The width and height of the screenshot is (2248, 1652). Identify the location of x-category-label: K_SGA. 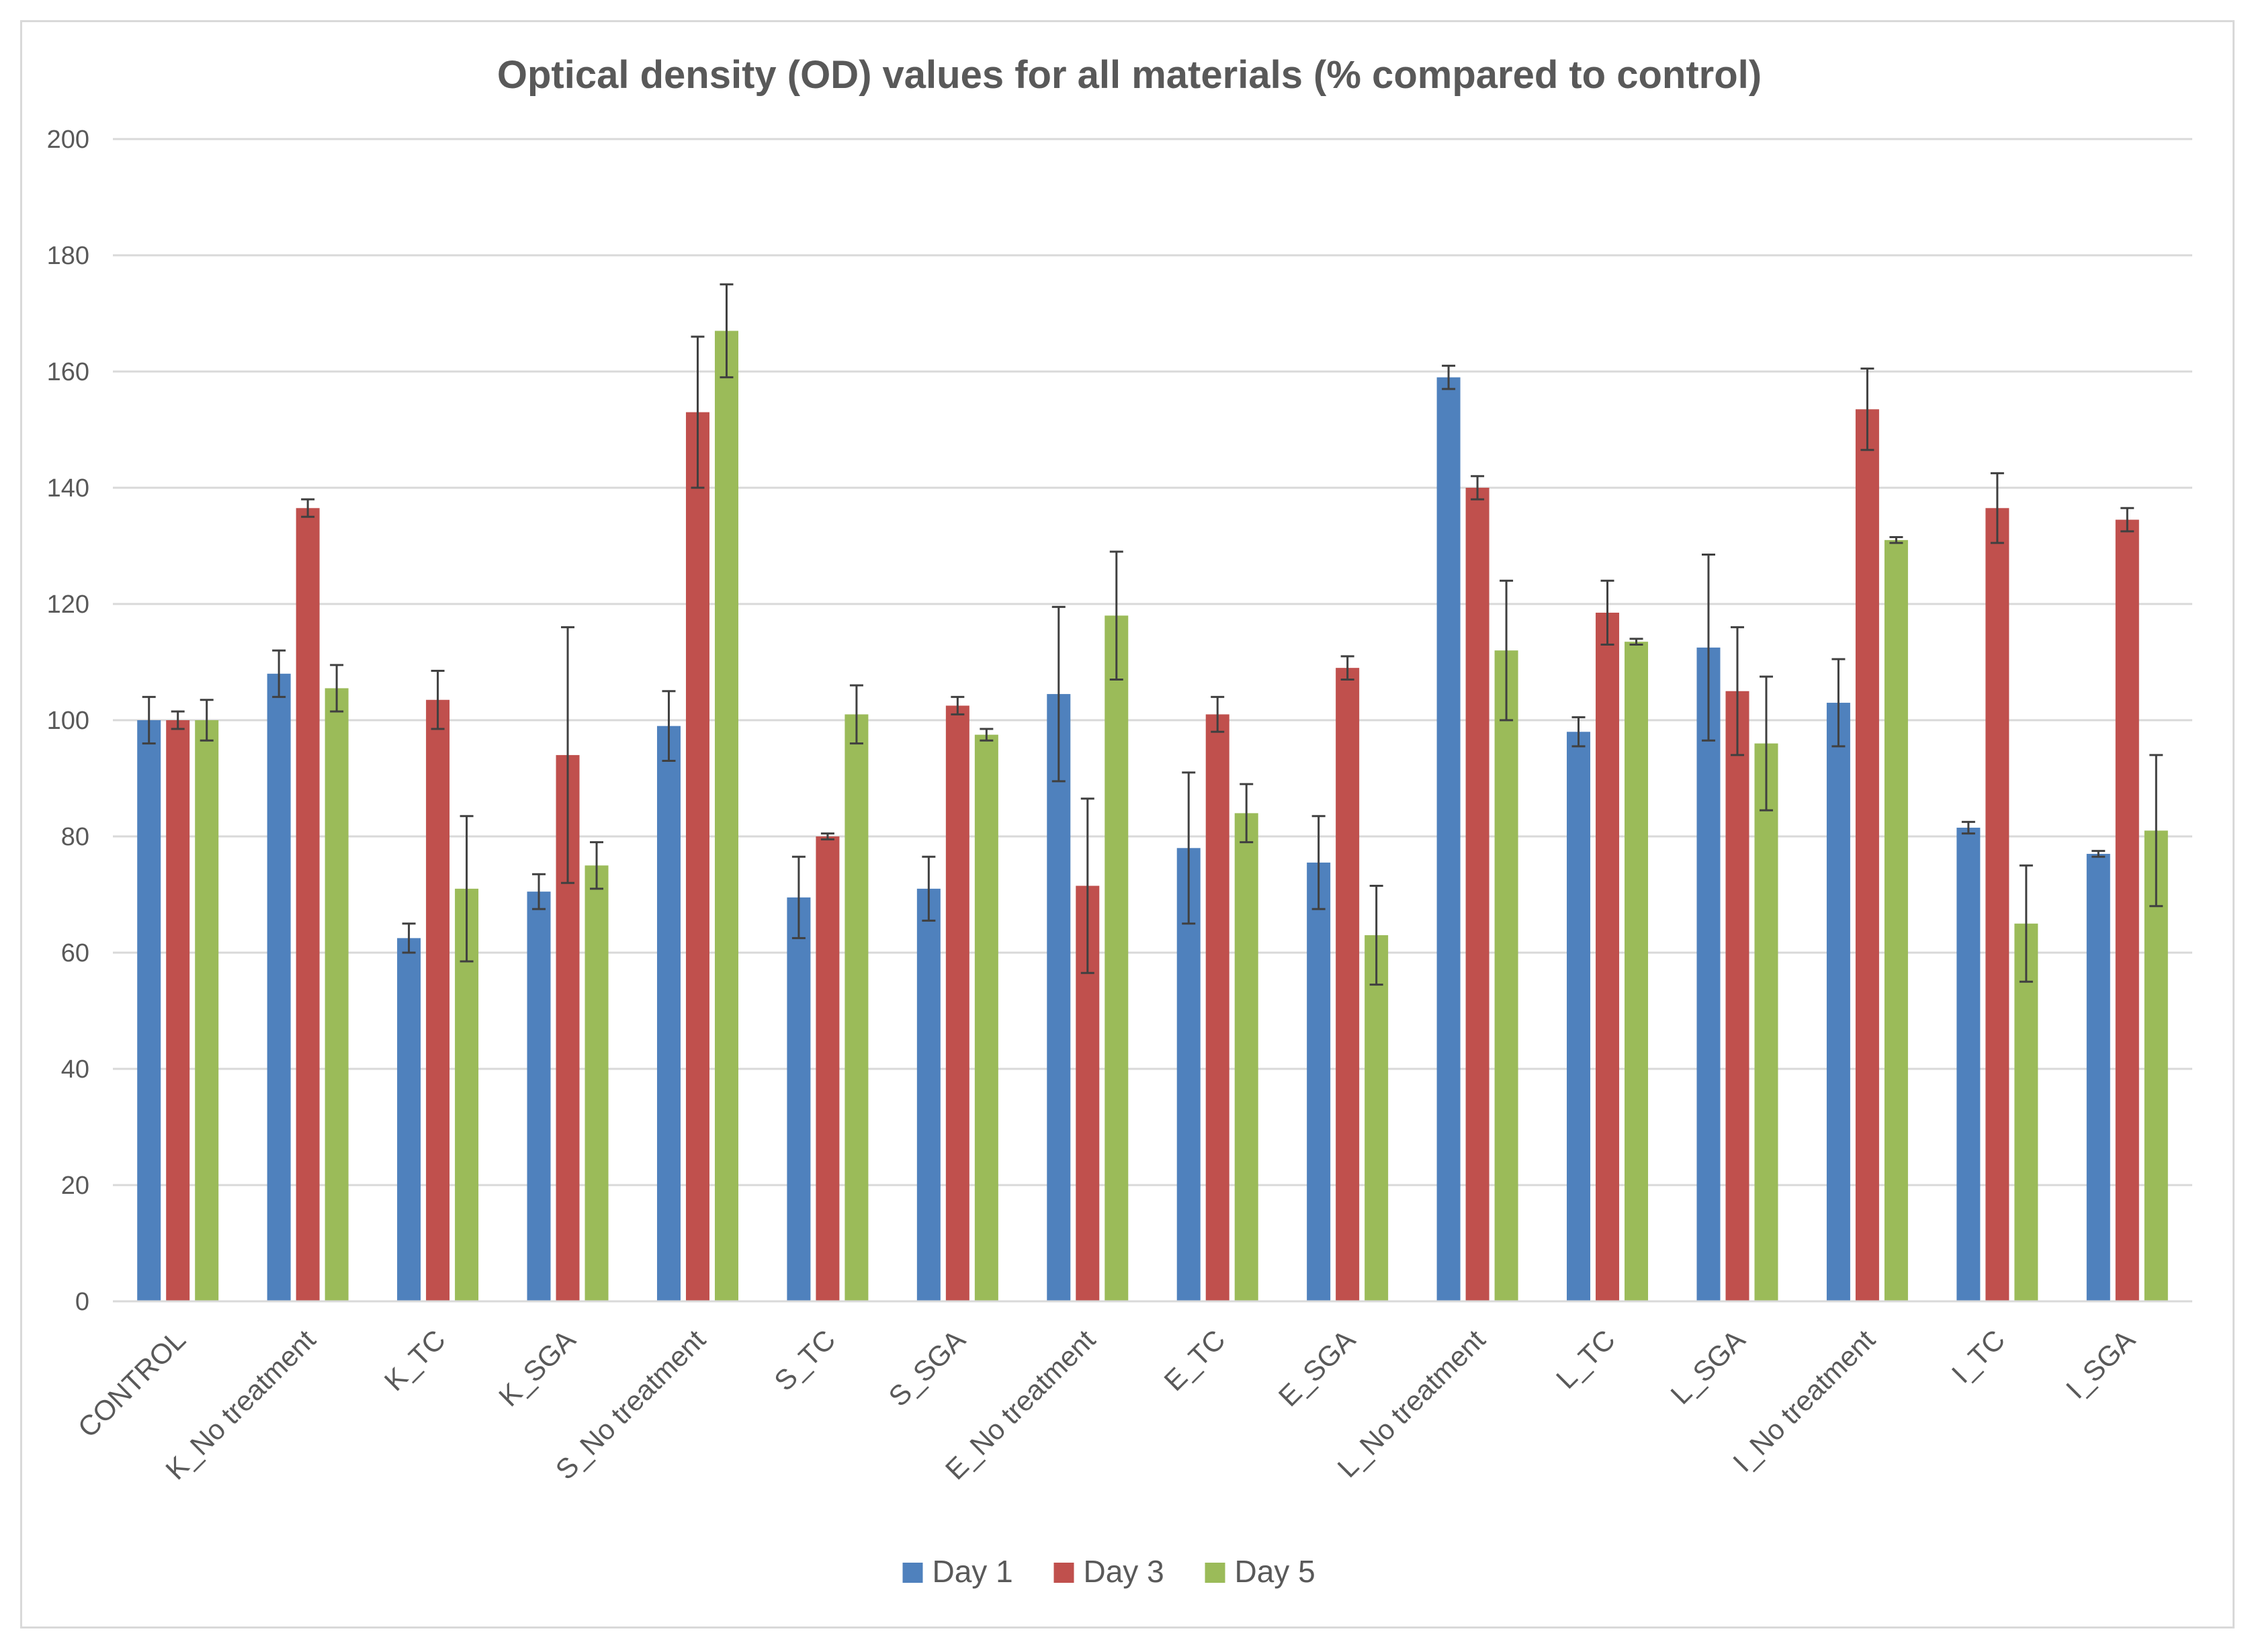
(536, 1367).